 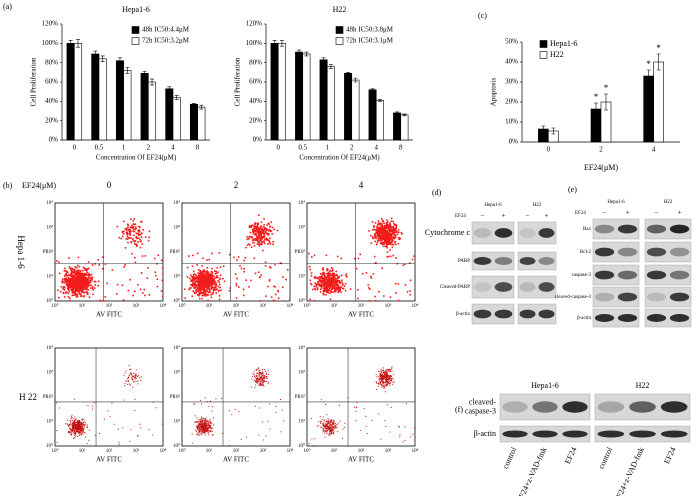 What do you see at coordinates (643, 385) in the screenshot?
I see `group-header: H22` at bounding box center [643, 385].